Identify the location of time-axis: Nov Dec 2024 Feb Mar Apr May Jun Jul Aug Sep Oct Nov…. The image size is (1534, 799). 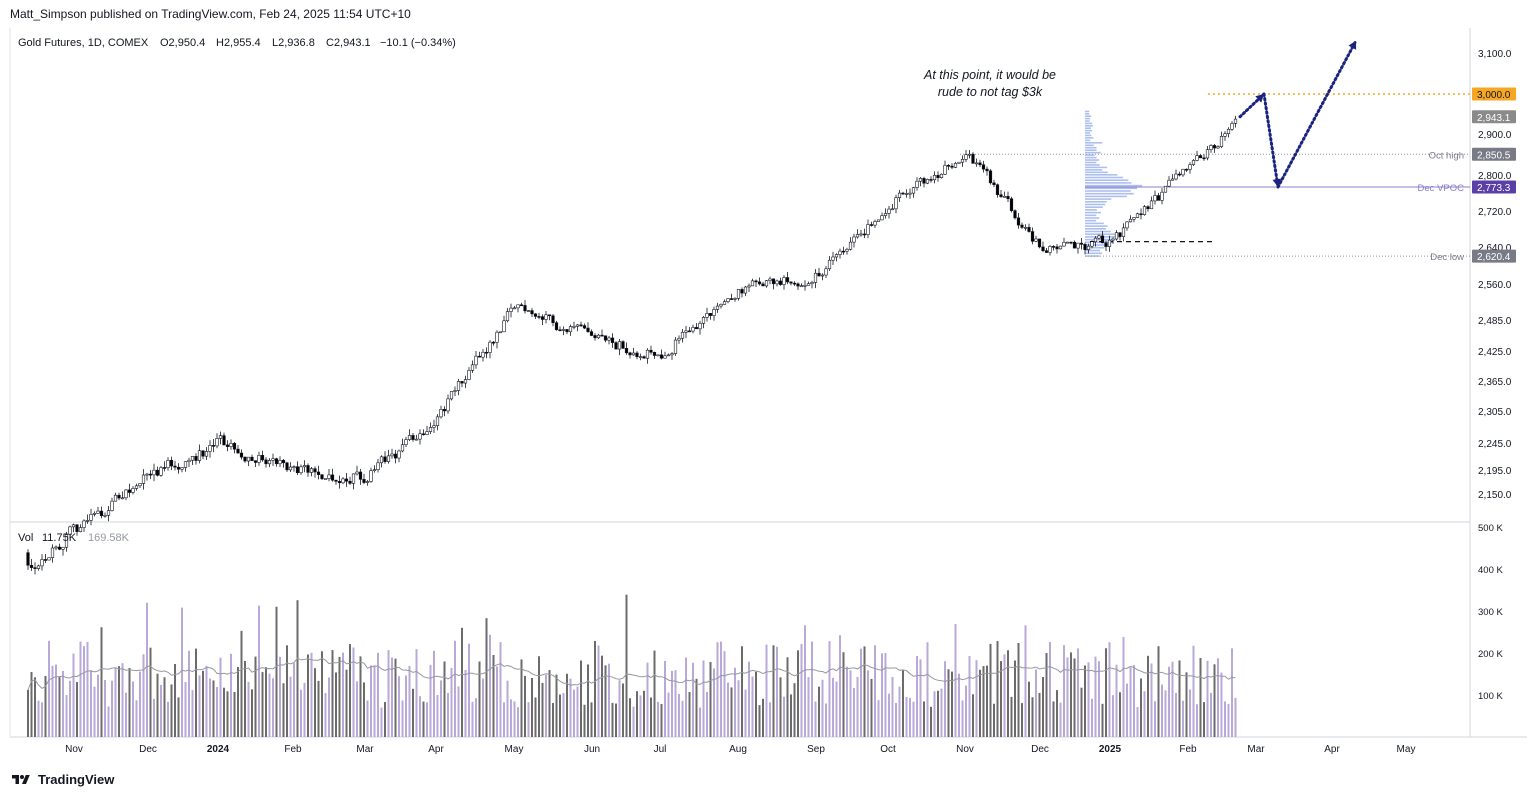
(740, 749).